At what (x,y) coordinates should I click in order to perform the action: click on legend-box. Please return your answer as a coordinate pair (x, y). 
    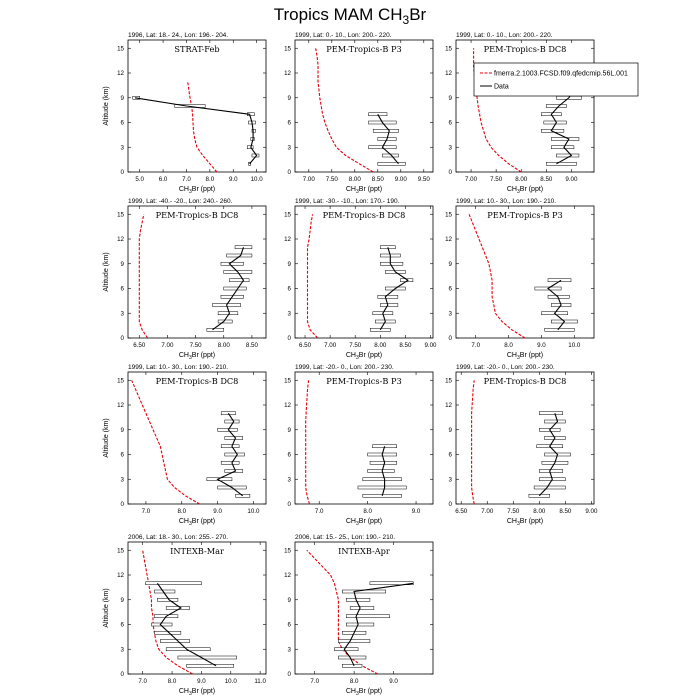
    Looking at the image, I should click on (556, 79).